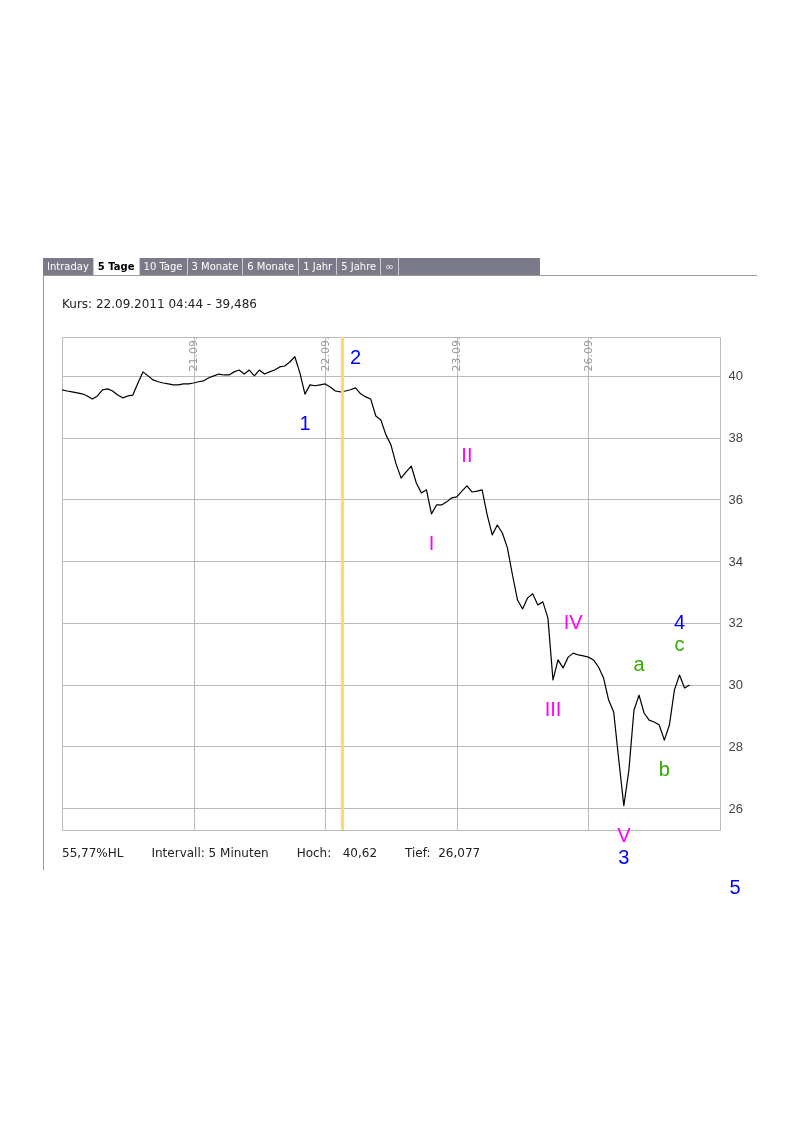 This screenshot has width=794, height=1123. What do you see at coordinates (163, 266) in the screenshot?
I see `text: 10 Tage` at bounding box center [163, 266].